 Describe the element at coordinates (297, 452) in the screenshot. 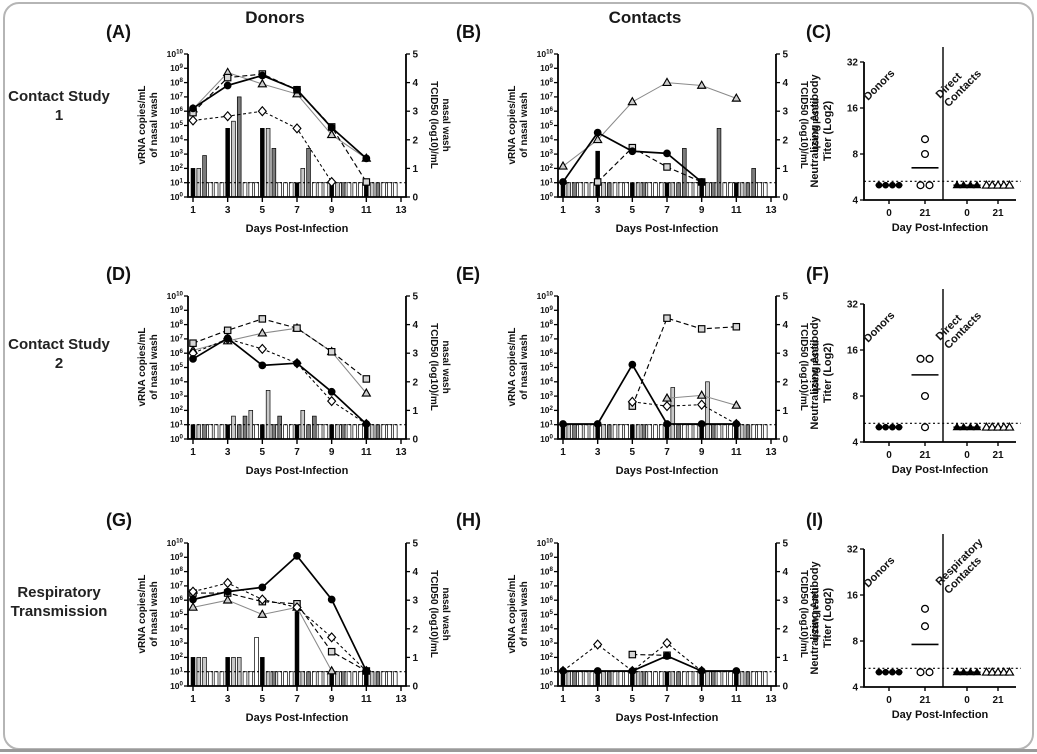

I see `svg-text: 7` at that location.